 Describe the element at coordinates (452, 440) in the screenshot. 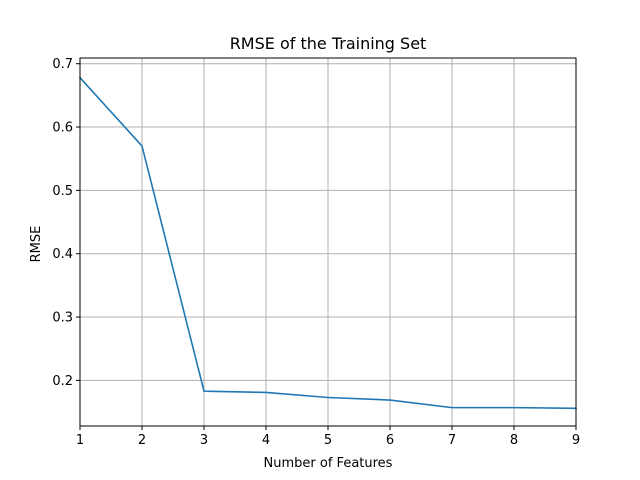

I see `x-tick-label: 7` at that location.